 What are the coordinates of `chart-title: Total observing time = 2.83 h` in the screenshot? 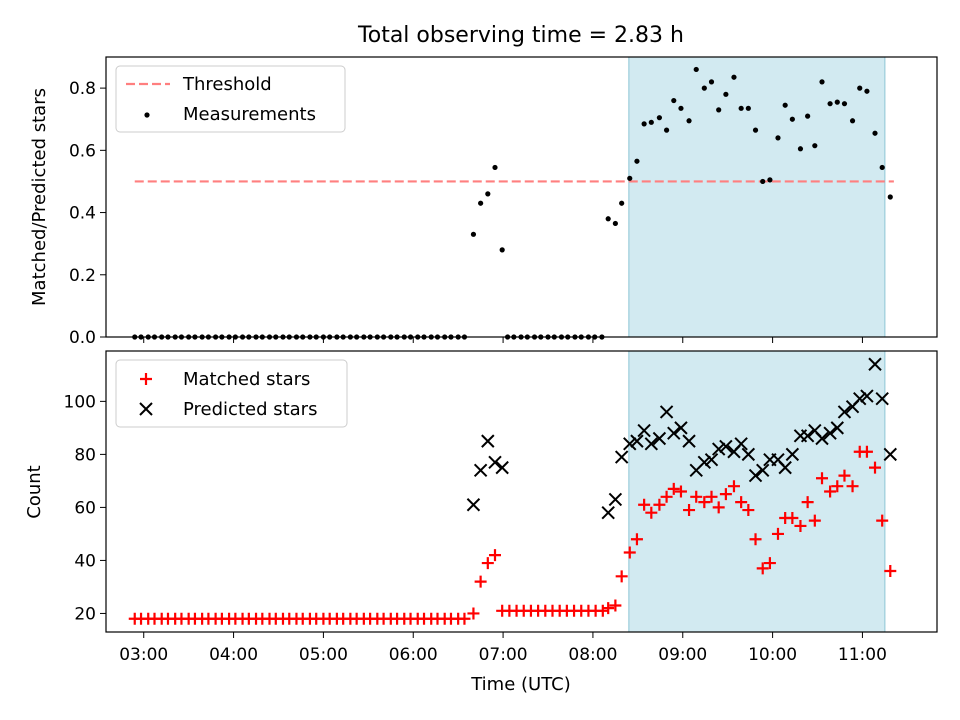 It's located at (520, 35).